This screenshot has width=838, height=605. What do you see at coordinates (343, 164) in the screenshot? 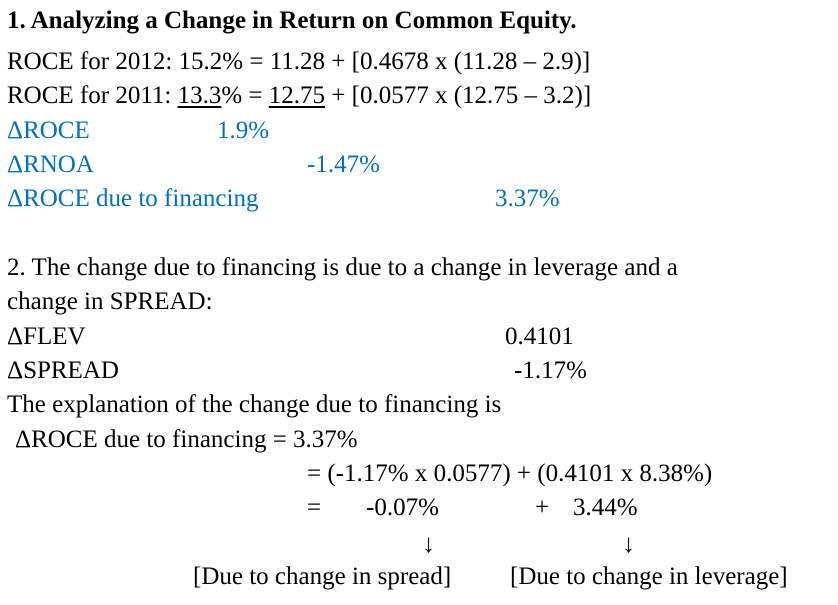
I see `delta-rnoa-value: -1.47%` at bounding box center [343, 164].